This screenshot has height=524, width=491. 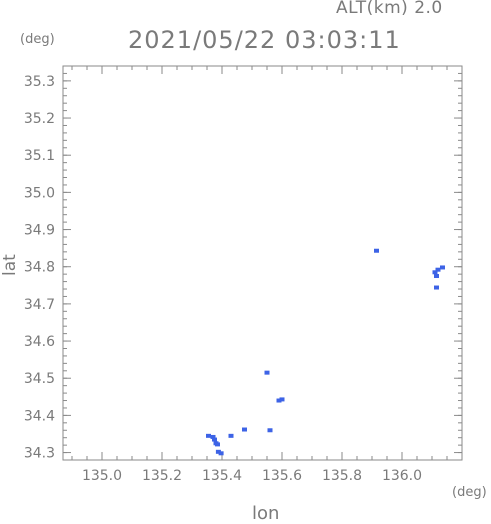 What do you see at coordinates (469, 492) in the screenshot?
I see `x-unit-label: (deg)` at bounding box center [469, 492].